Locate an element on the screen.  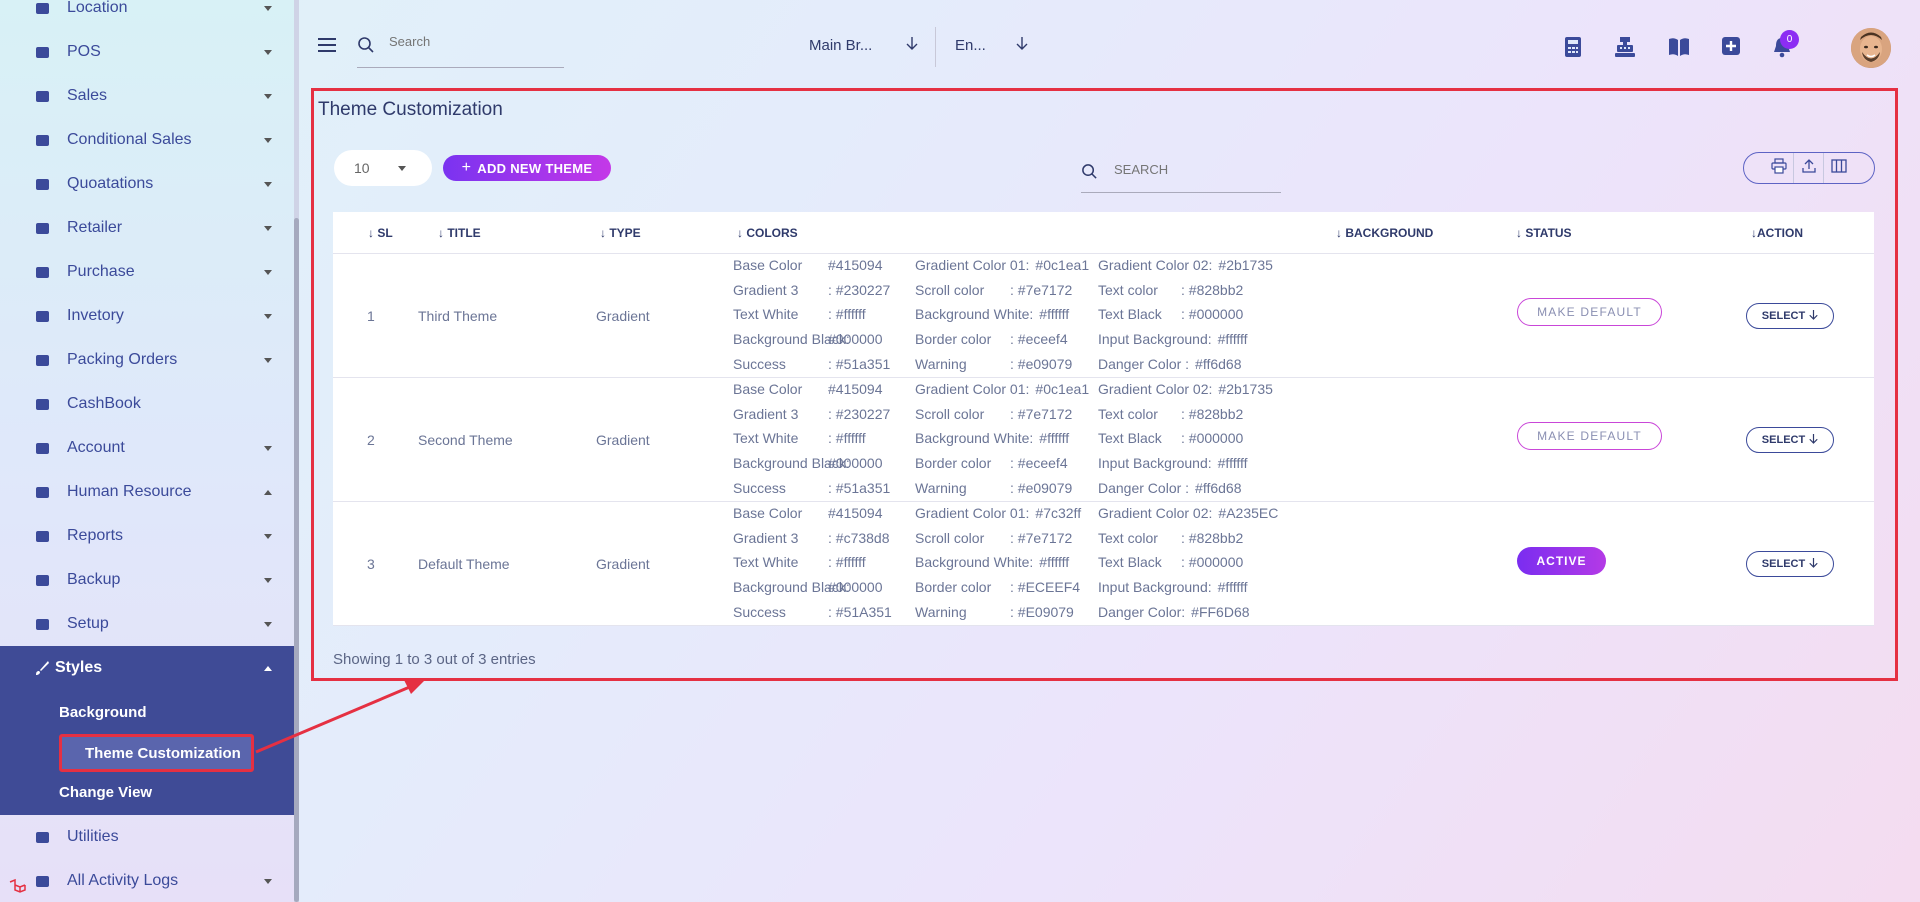
sidebar-item-all-activity-logs: All Activity Logs is located at coordinates (147, 880).